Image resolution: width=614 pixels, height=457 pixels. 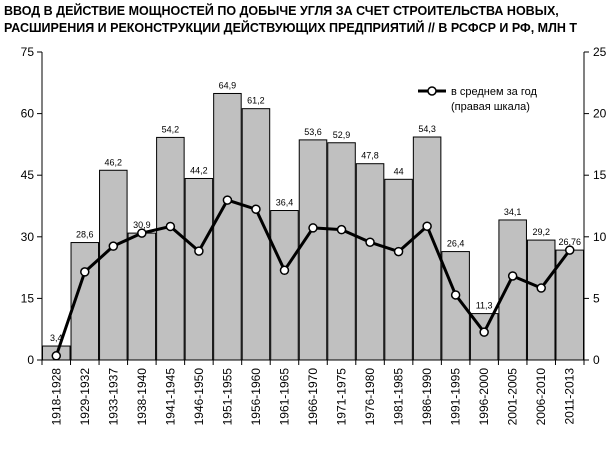 I want to click on x-tick-label: 2001-2005, so click(x=513, y=397).